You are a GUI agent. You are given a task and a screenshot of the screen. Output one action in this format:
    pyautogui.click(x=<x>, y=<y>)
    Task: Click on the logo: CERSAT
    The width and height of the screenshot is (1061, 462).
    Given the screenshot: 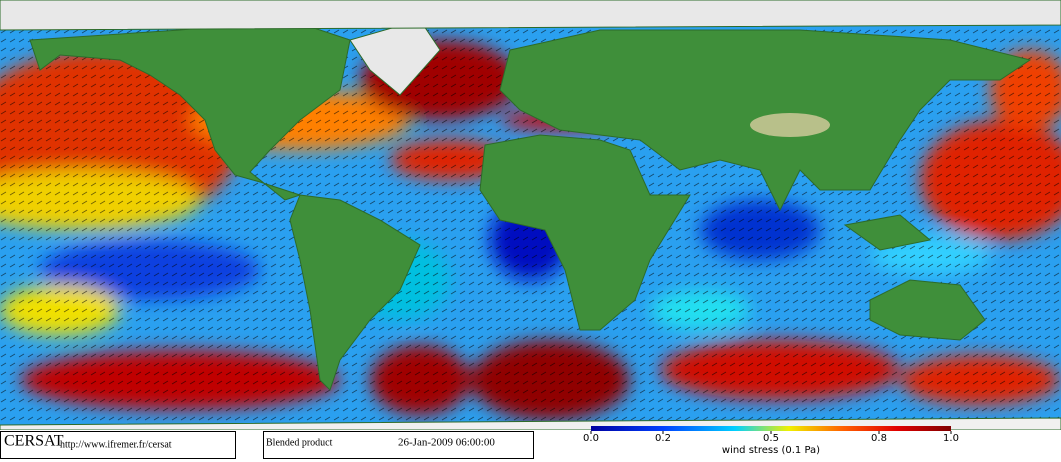 What is the action you would take?
    pyautogui.click(x=34, y=441)
    